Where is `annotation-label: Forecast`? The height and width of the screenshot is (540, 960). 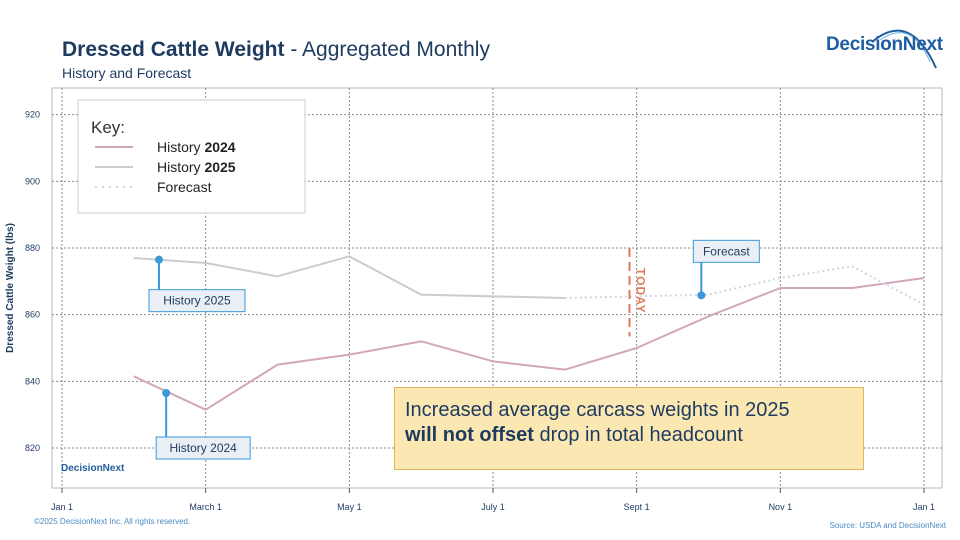
annotation-label: Forecast is located at coordinates (726, 251).